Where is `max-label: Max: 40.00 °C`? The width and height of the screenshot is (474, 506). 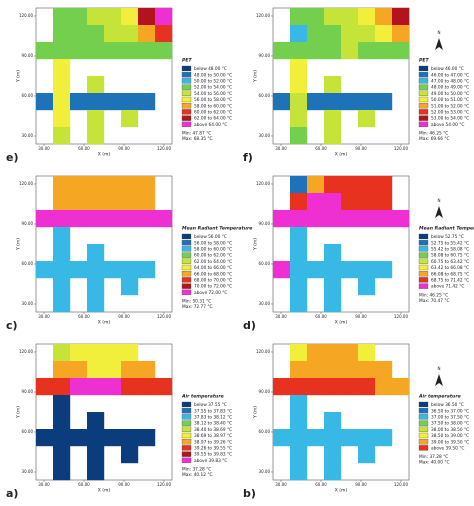
max-label: Max: 40.00 °C is located at coordinates (434, 463).